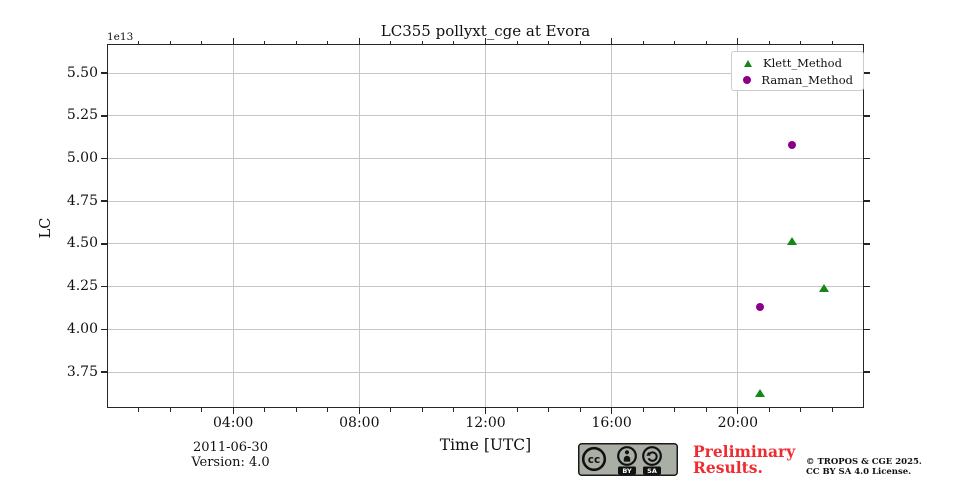  Describe the element at coordinates (485, 445) in the screenshot. I see `x-axis-label: Time [UTC]` at that location.